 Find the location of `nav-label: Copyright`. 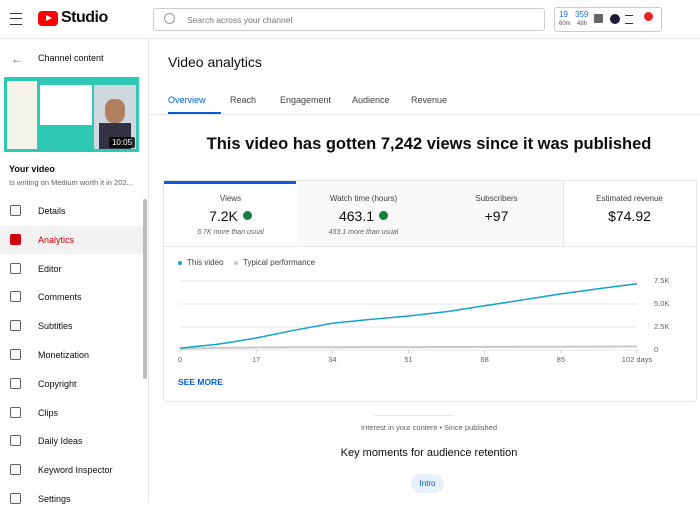

nav-label: Copyright is located at coordinates (57, 383).